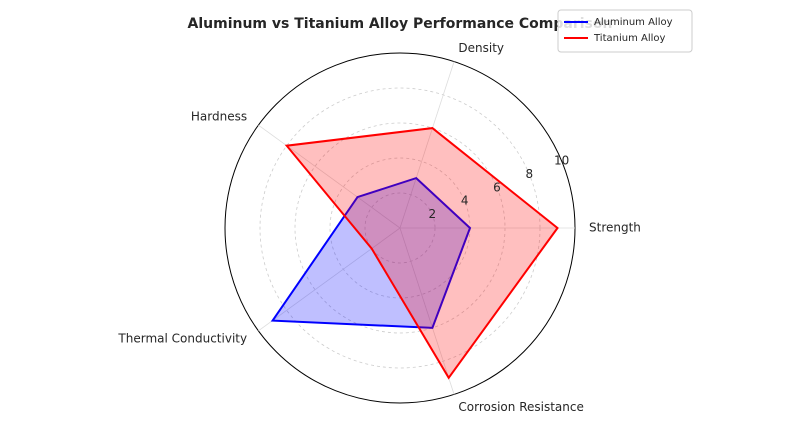  Describe the element at coordinates (520, 407) in the screenshot. I see `category-label: Corrosion Resistance` at that location.